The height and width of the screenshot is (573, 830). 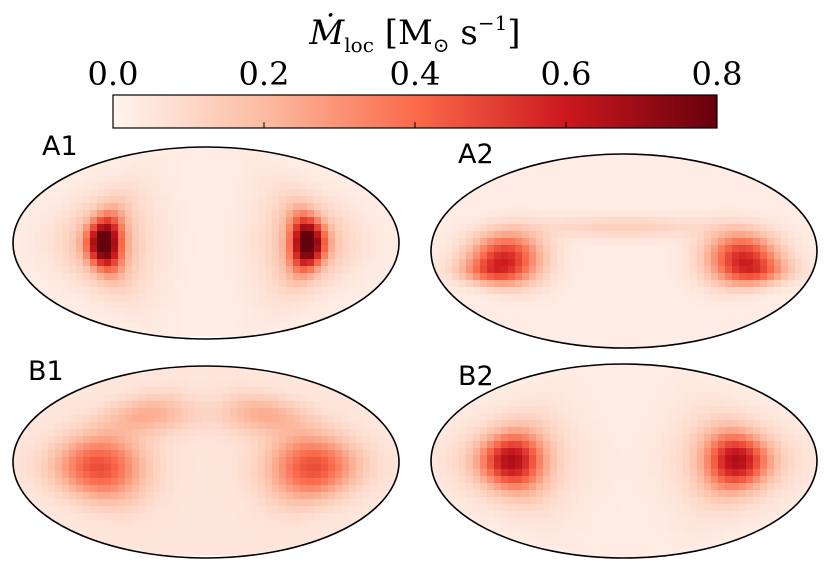 What do you see at coordinates (717, 74) in the screenshot?
I see `colorbar-tick-label: 0.8` at bounding box center [717, 74].